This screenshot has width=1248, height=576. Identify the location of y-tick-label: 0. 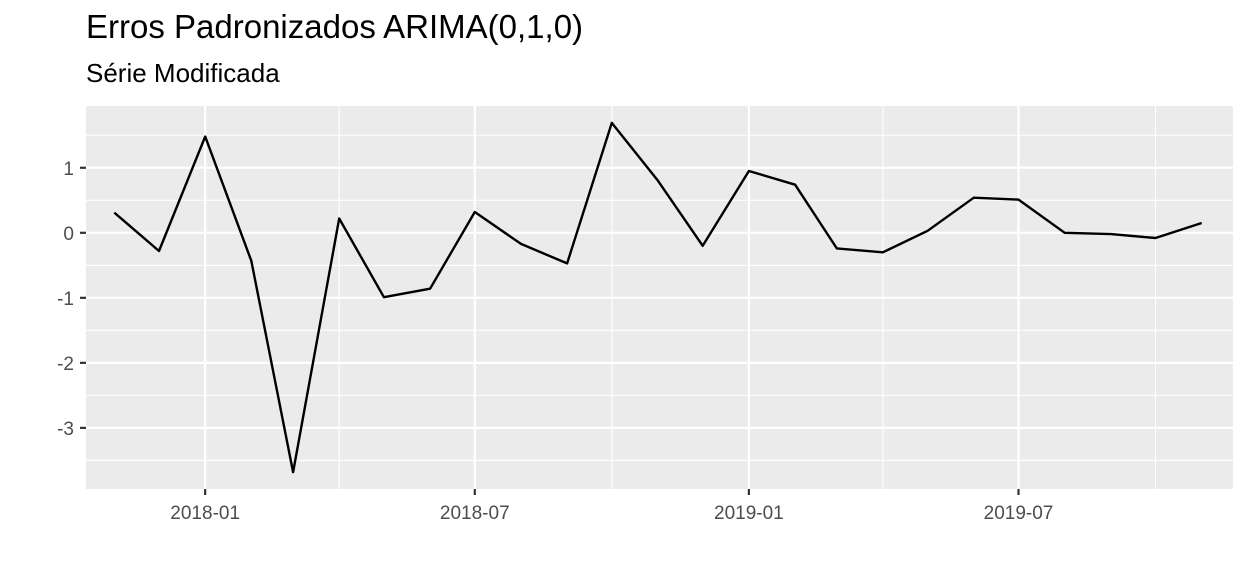
(68, 234).